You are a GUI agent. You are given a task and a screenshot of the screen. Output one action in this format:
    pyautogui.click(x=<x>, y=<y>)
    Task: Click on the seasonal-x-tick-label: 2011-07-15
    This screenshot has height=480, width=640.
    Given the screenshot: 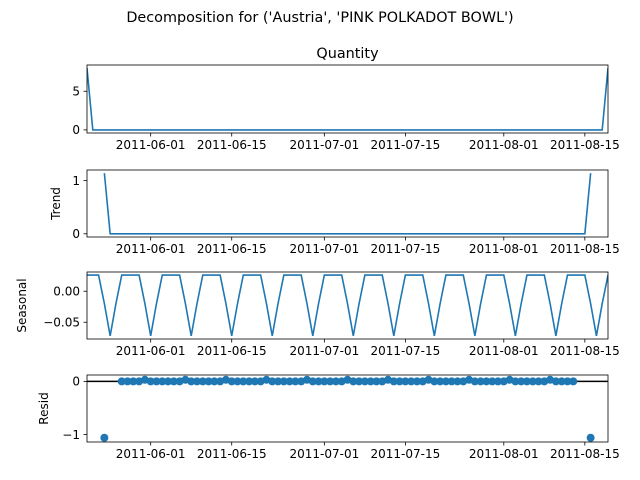 What is the action you would take?
    pyautogui.click(x=406, y=351)
    